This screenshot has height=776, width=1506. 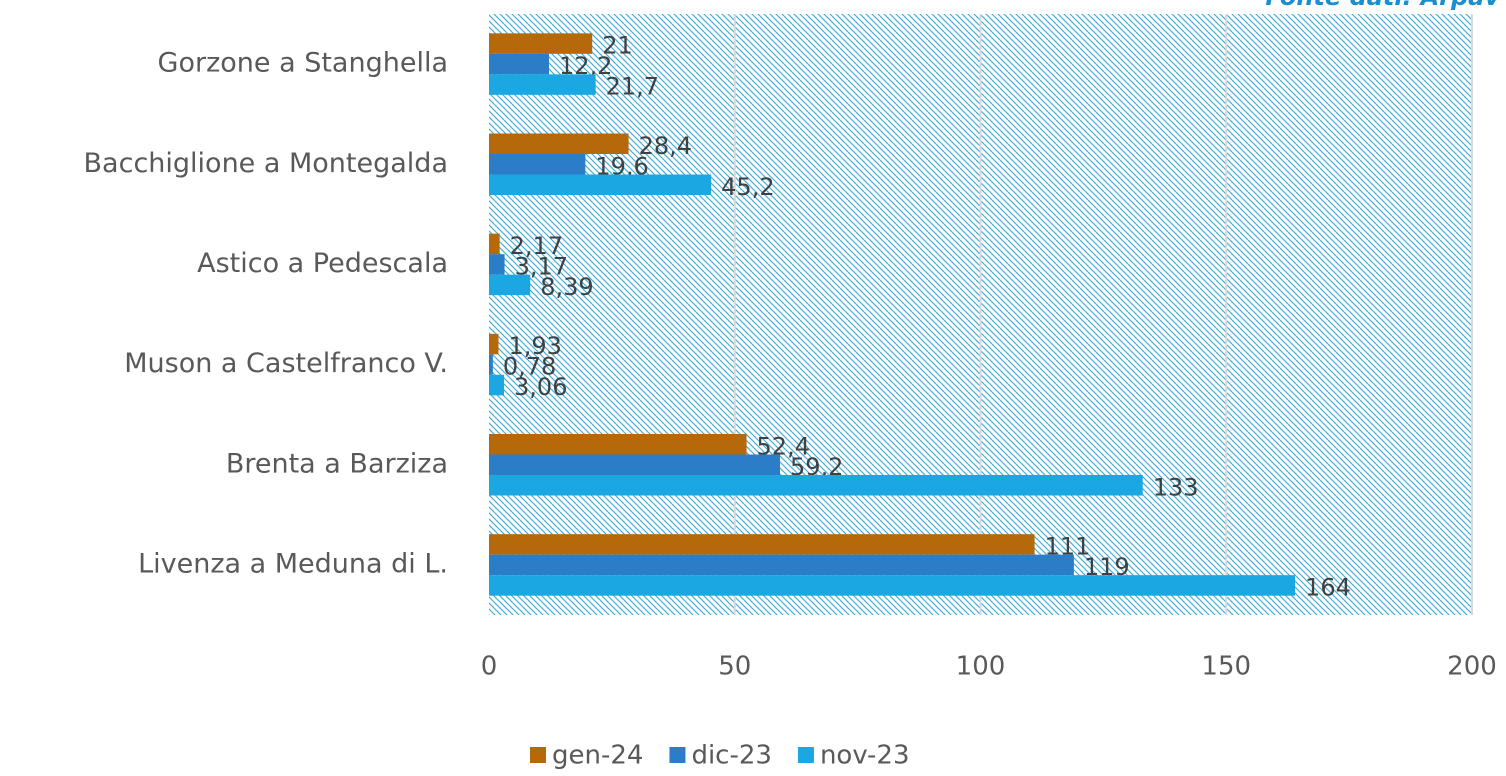 What do you see at coordinates (632, 87) in the screenshot?
I see `data-label: 21,7` at bounding box center [632, 87].